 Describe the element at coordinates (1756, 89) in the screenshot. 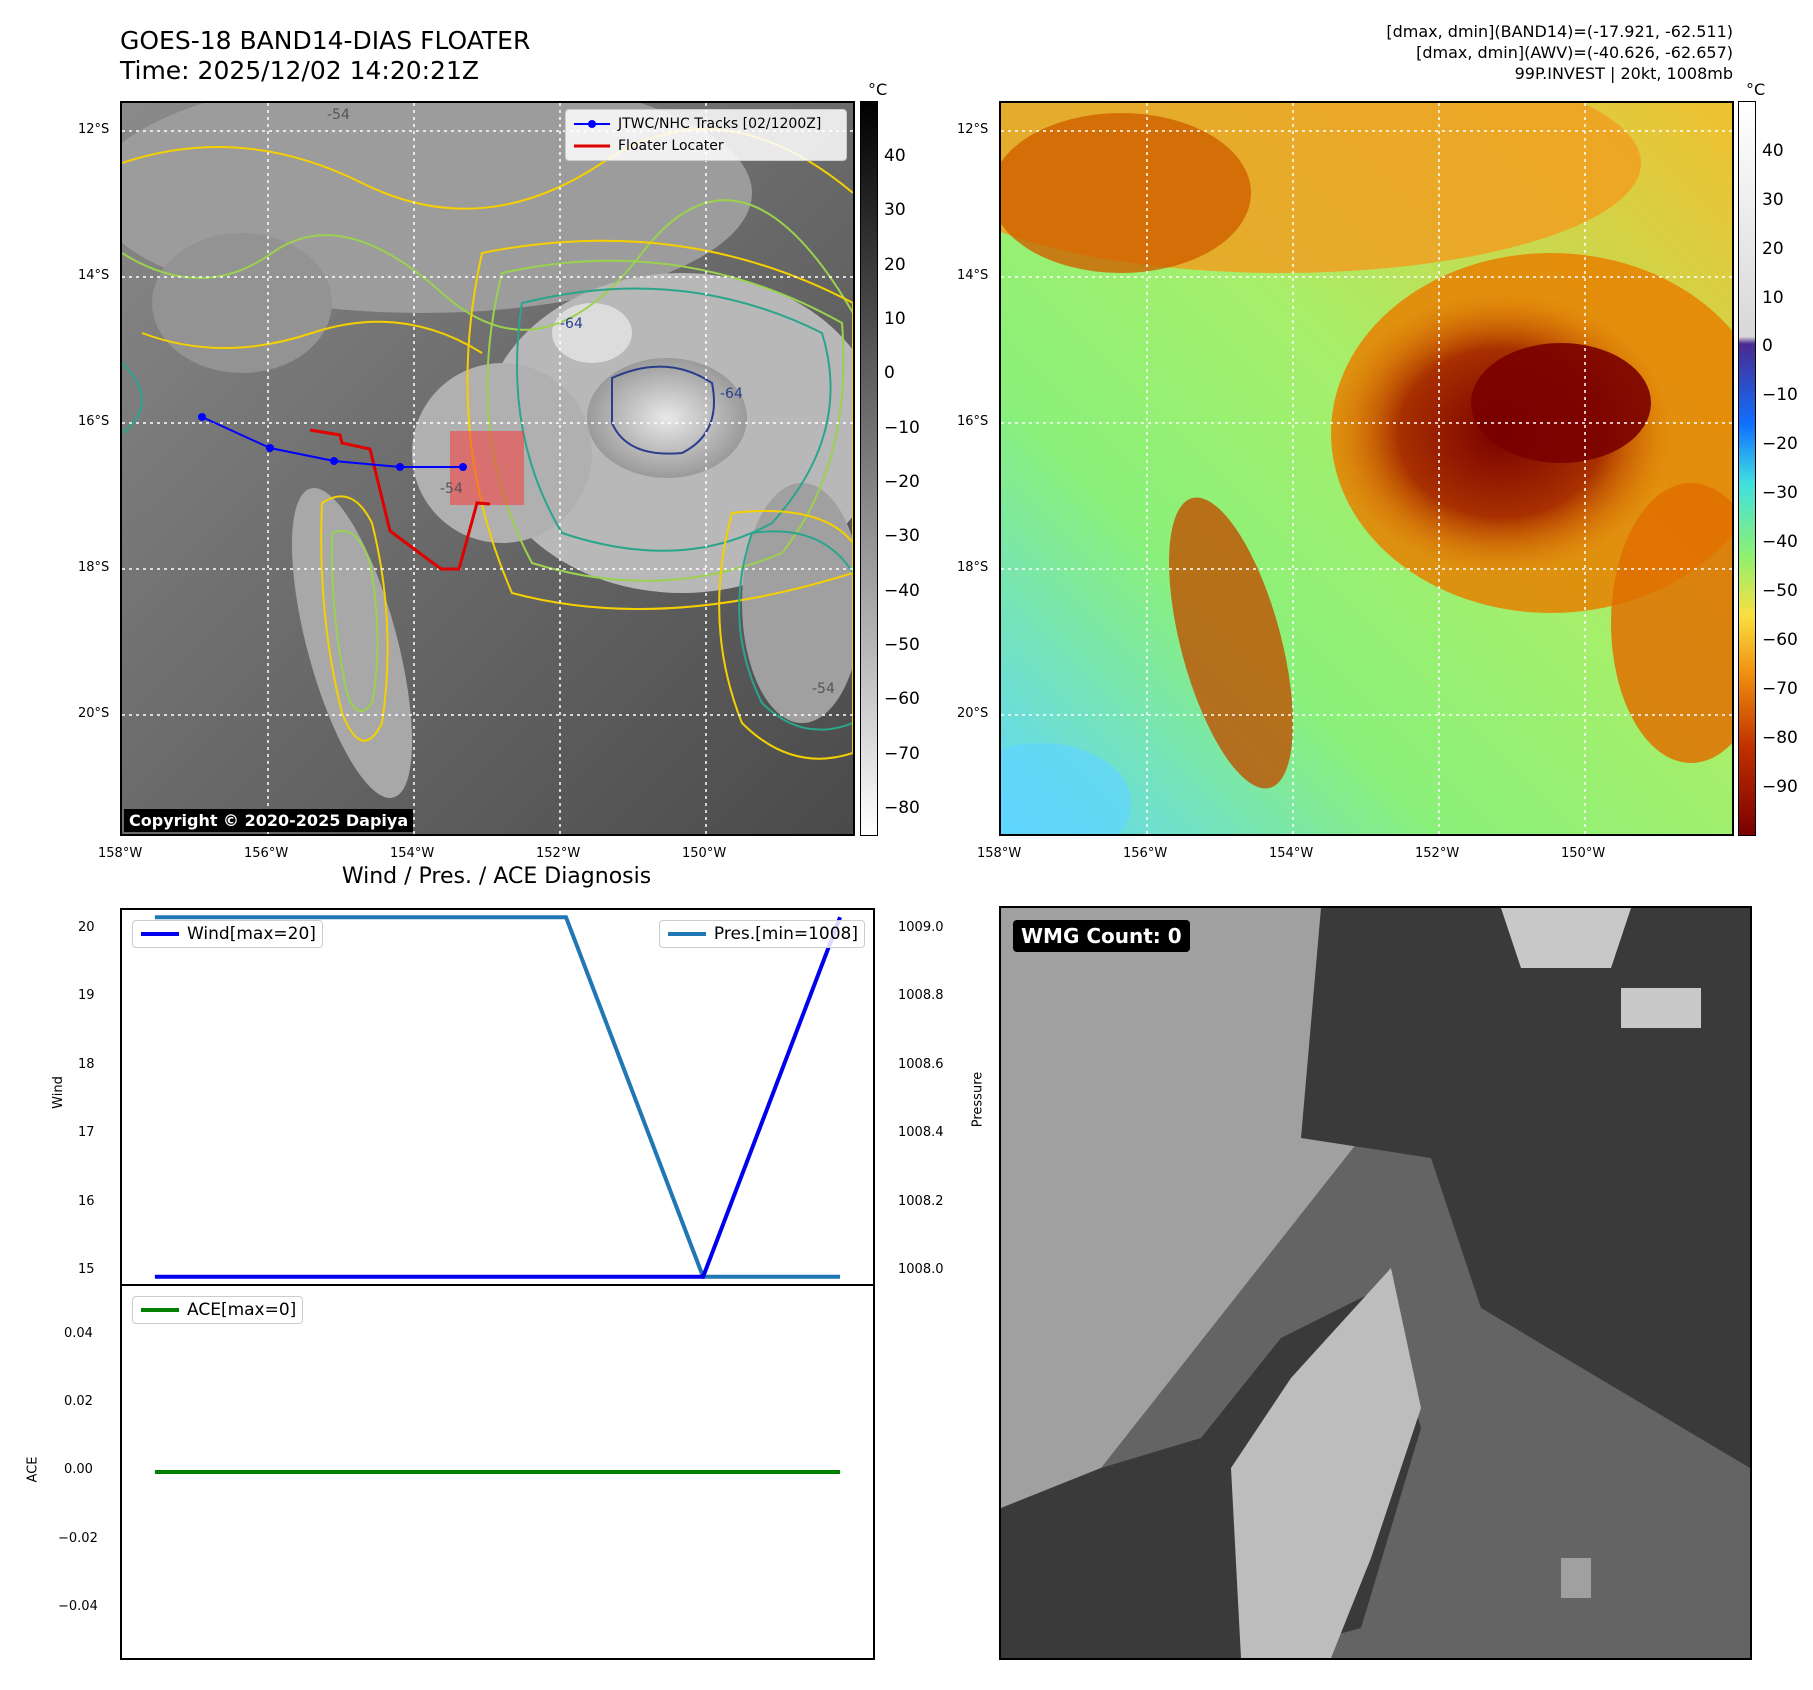

I see `awv-colorbar-unit: °C` at that location.